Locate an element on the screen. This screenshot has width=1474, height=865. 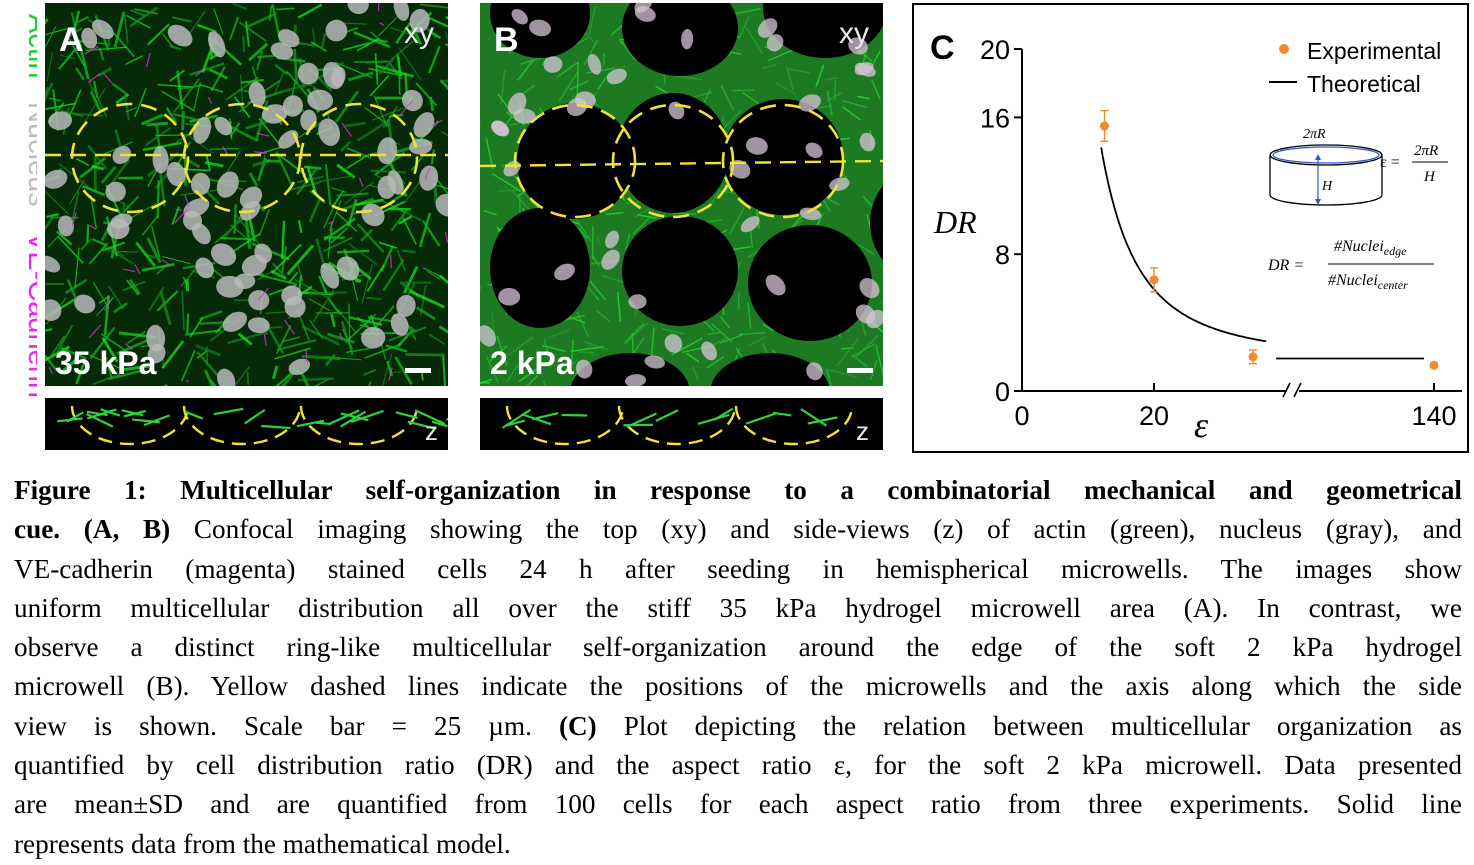
eq-dr-den-sub: center is located at coordinates (1393, 285).